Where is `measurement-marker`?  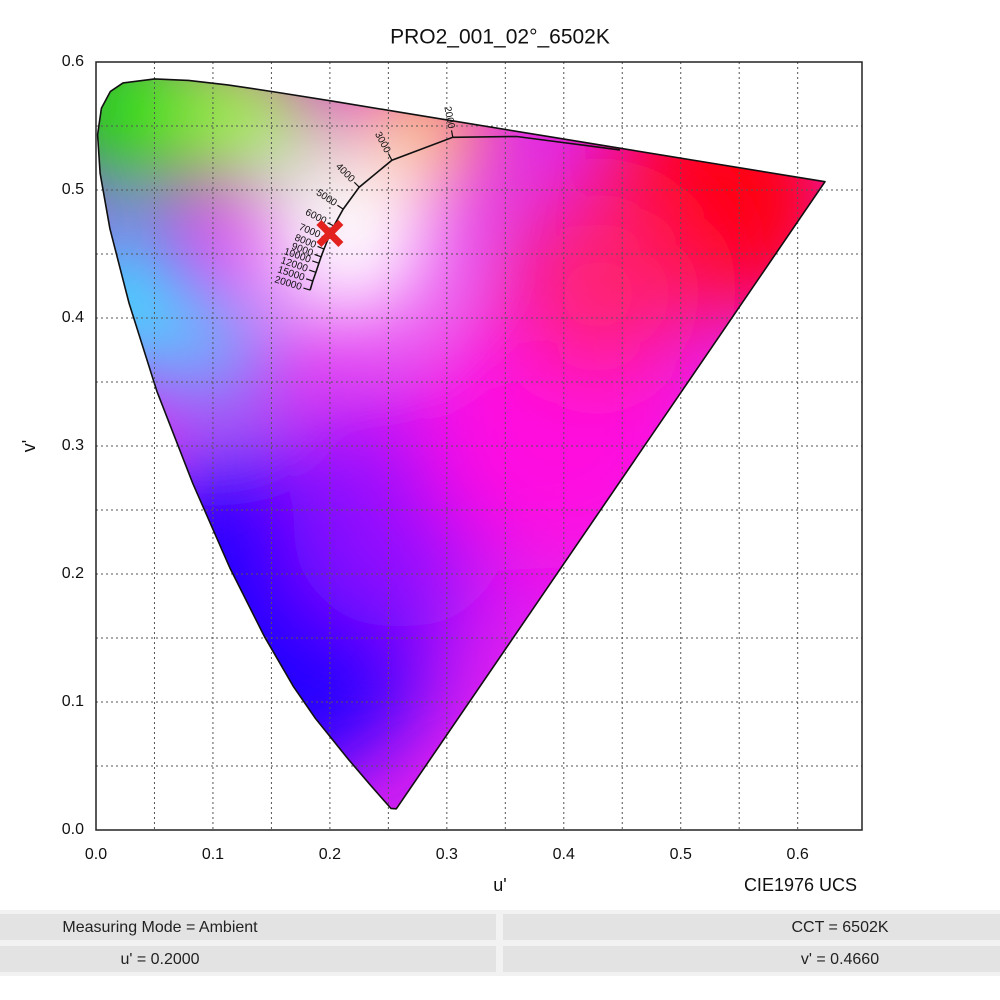 measurement-marker is located at coordinates (330, 233).